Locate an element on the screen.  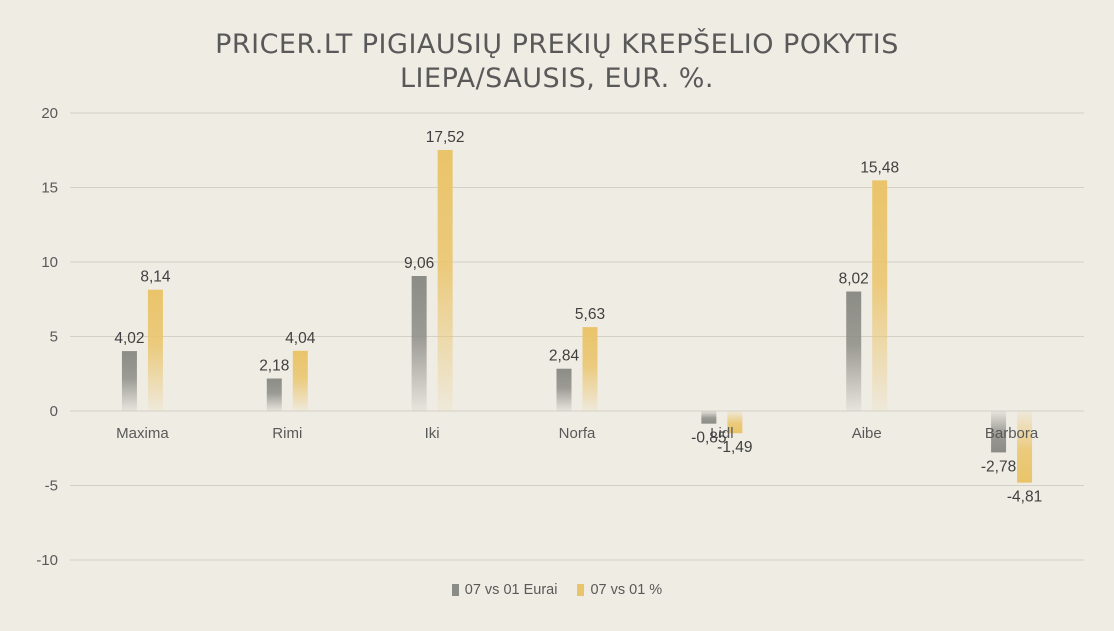
legend-item-percent: 07 vs 01 % is located at coordinates (619, 590).